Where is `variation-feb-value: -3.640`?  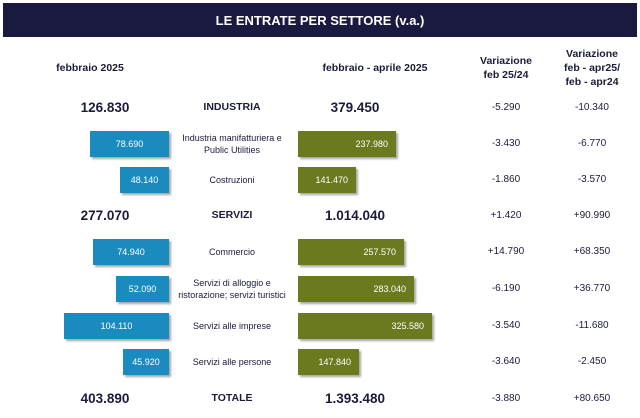 variation-feb-value: -3.640 is located at coordinates (506, 361).